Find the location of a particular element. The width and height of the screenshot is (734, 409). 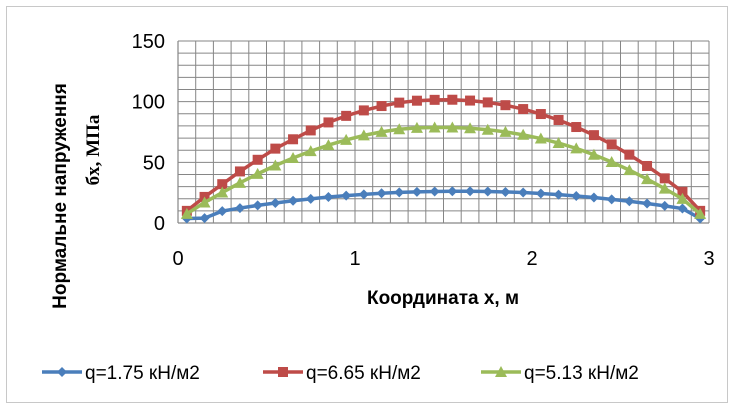

legend-label: q=5.13 кН/м2 is located at coordinates (581, 373).